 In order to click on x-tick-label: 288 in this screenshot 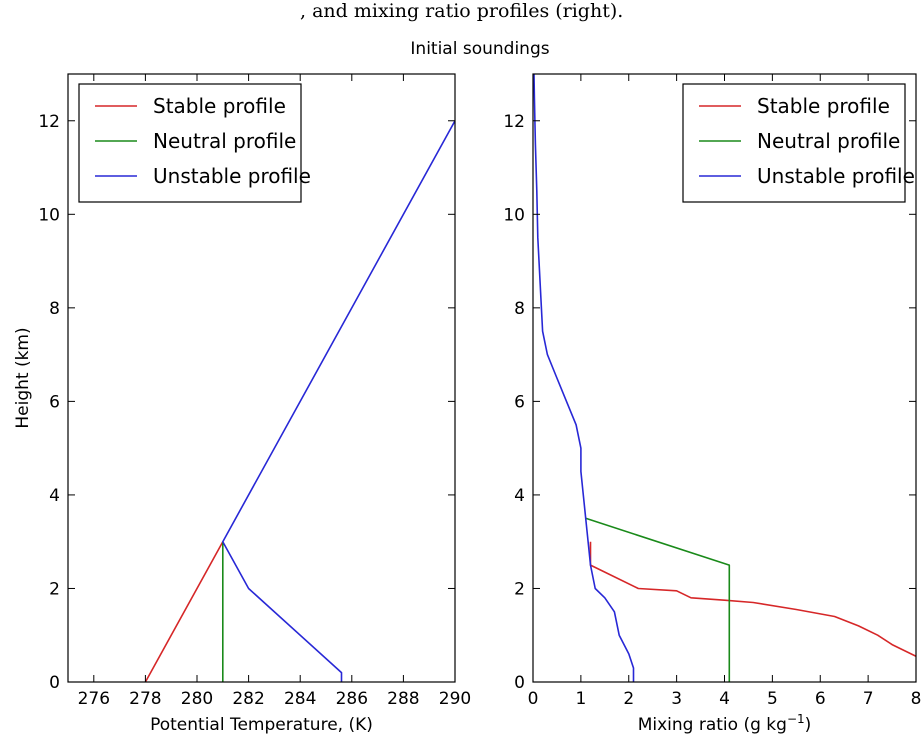, I will do `click(403, 699)`.